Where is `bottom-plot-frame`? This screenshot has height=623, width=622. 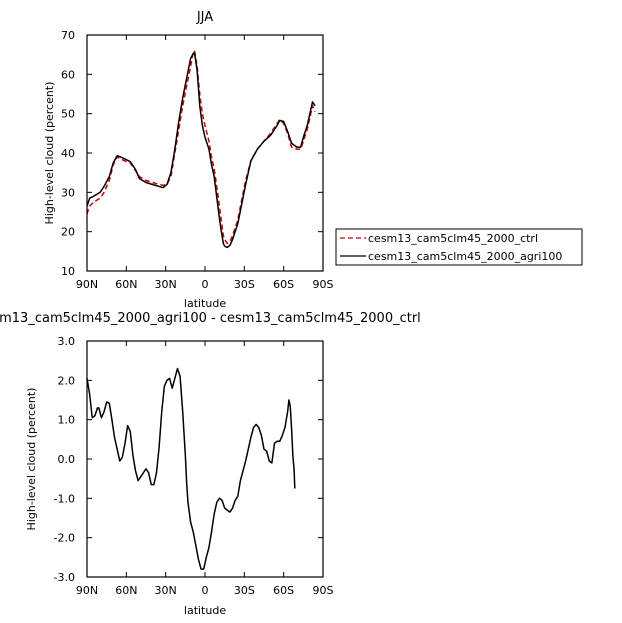 bottom-plot-frame is located at coordinates (205, 459).